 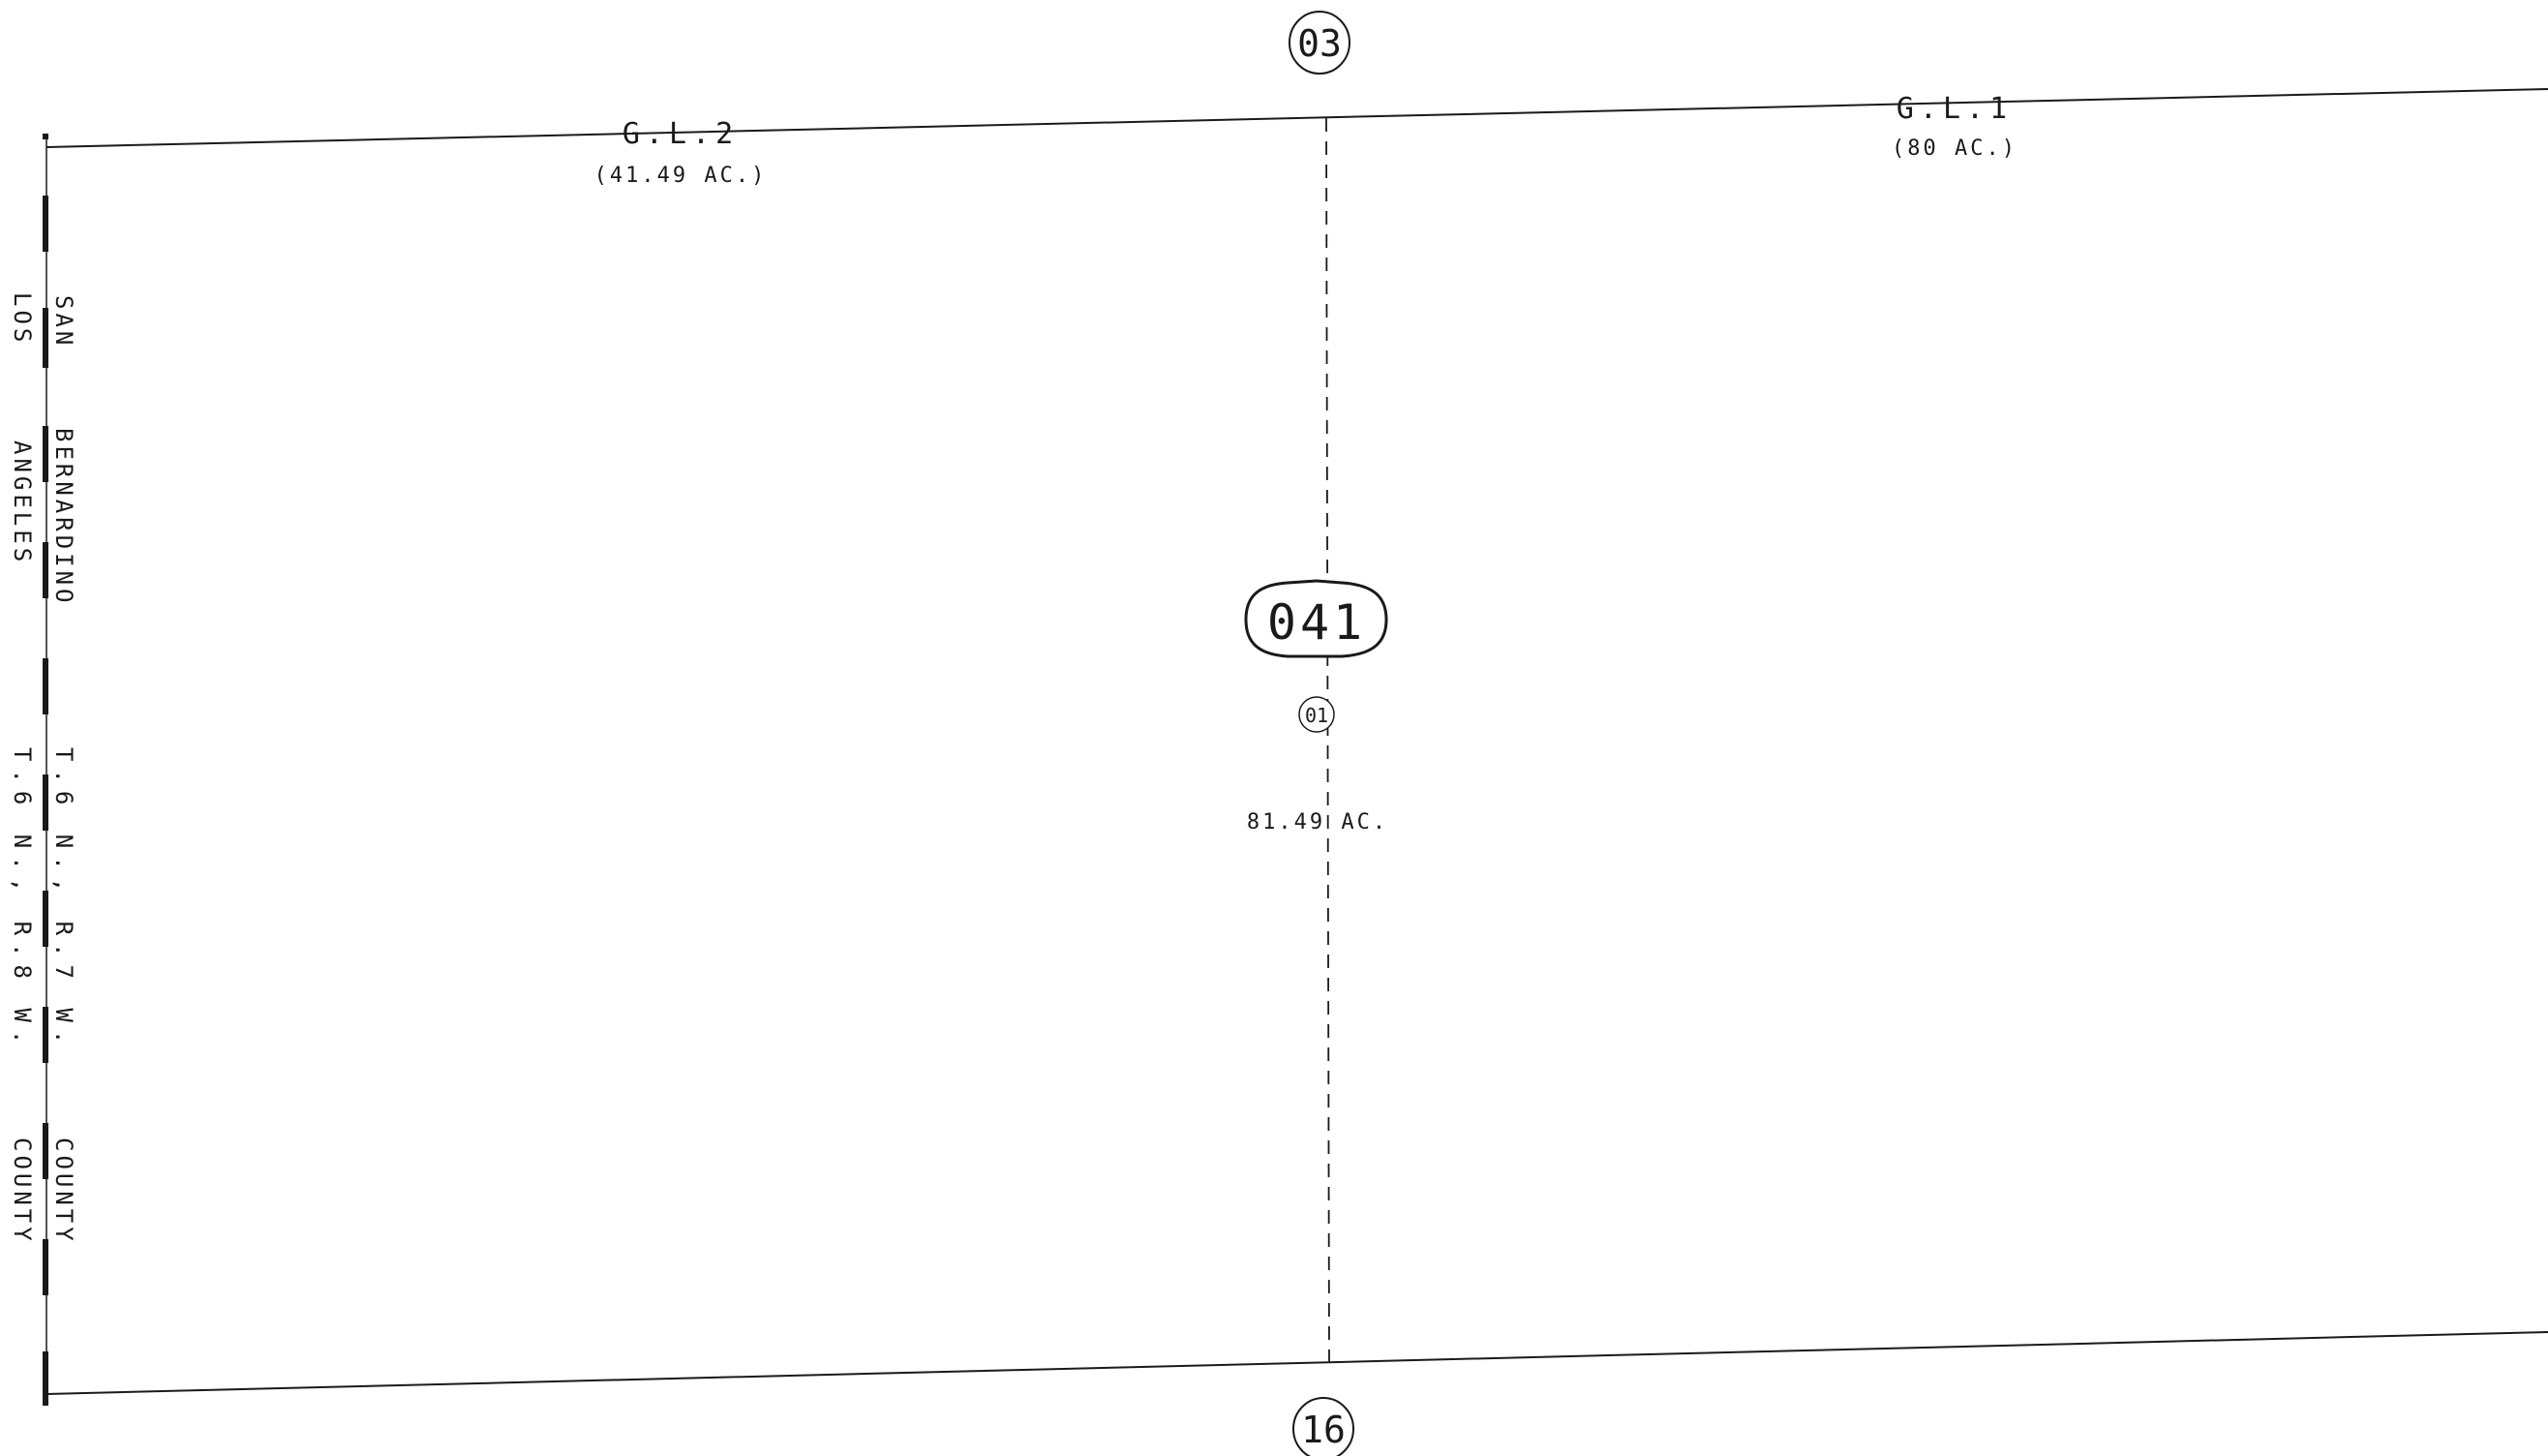 What do you see at coordinates (23, 503) in the screenshot?
I see `county-label-west-2: ANGELES` at bounding box center [23, 503].